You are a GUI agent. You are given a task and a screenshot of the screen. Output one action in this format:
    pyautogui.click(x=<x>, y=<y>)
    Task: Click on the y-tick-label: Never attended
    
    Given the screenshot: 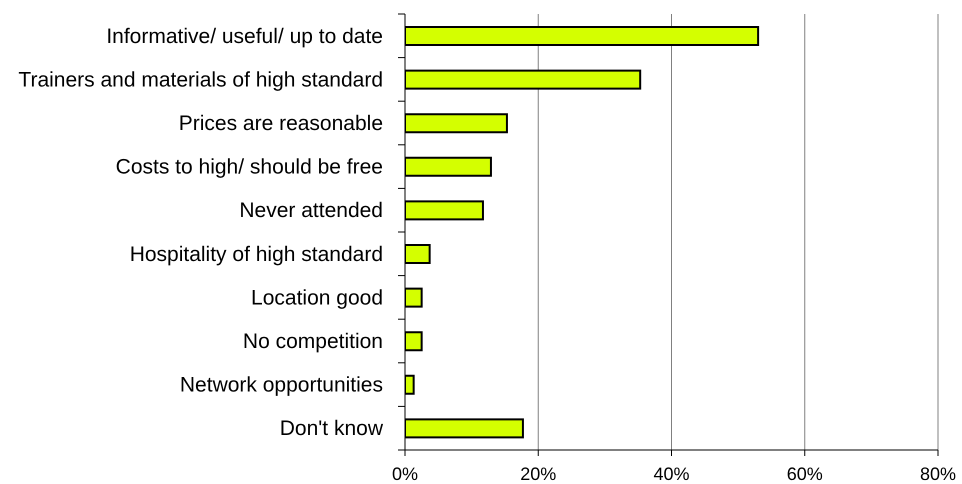 What is the action you would take?
    pyautogui.click(x=311, y=210)
    